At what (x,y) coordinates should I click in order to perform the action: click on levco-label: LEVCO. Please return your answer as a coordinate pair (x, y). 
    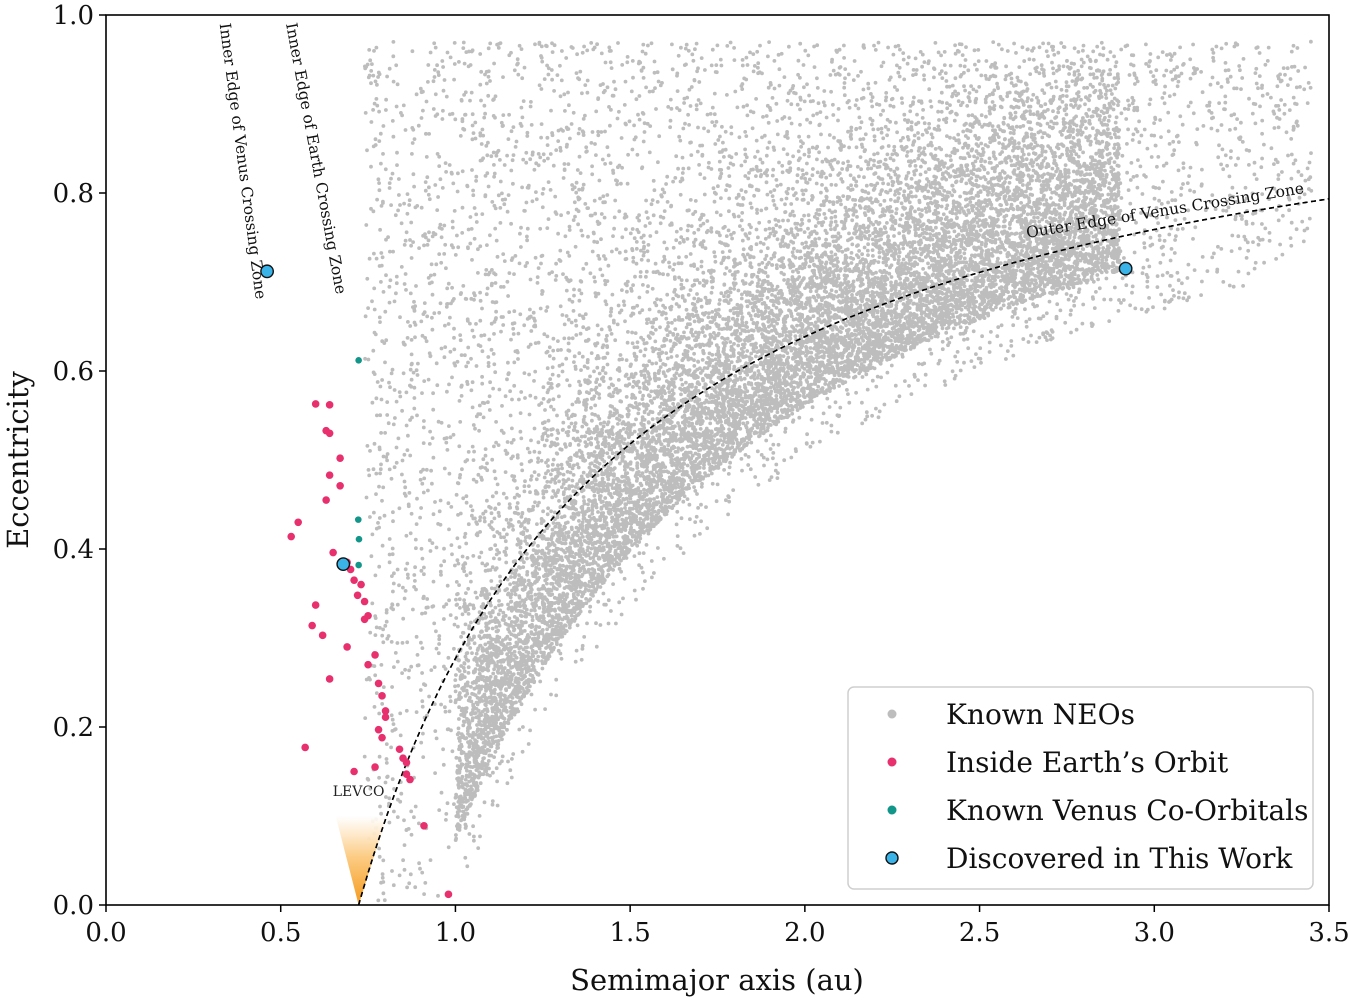
    Looking at the image, I should click on (359, 792).